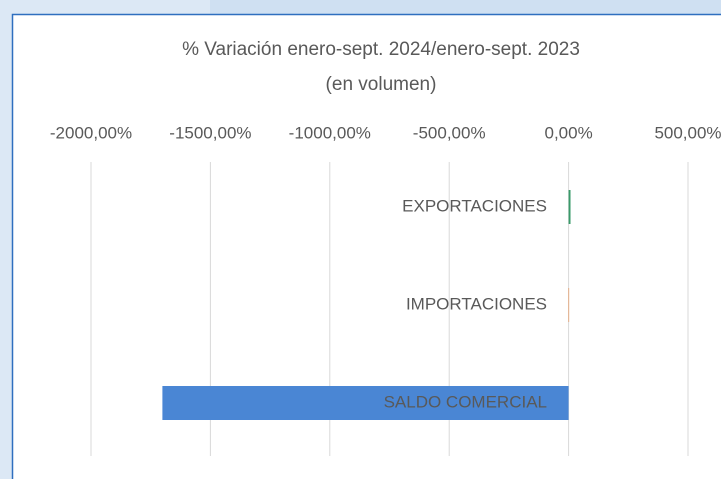  What do you see at coordinates (381, 84) in the screenshot?
I see `chart-subtitle: (en volumen)` at bounding box center [381, 84].